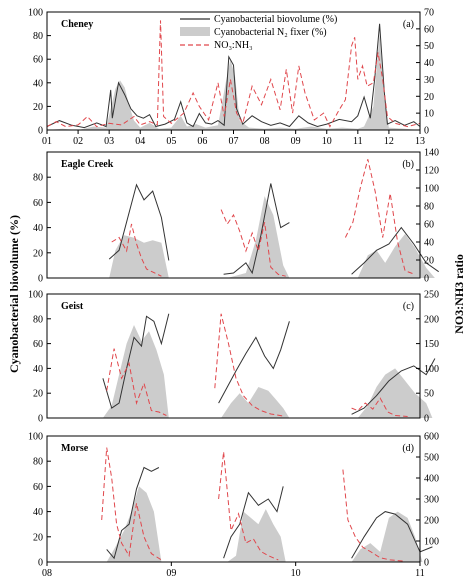  What do you see at coordinates (77, 24) in the screenshot?
I see `site-label: Cheney` at bounding box center [77, 24].